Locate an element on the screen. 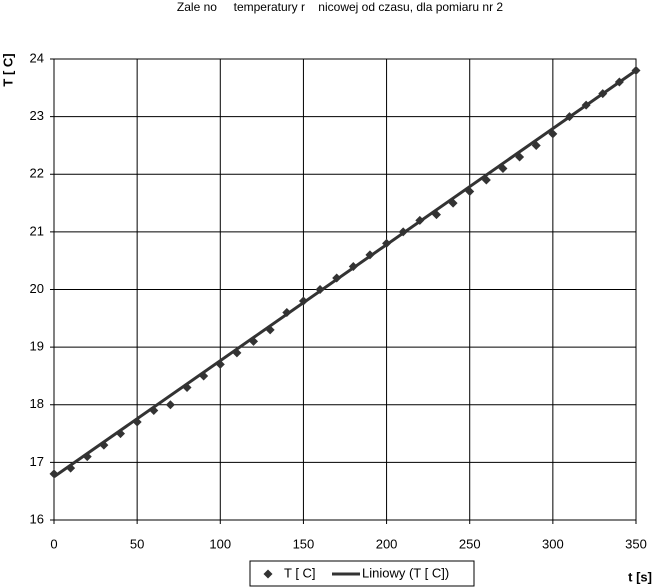 The height and width of the screenshot is (588, 653). x-axis-label: t [s] is located at coordinates (640, 576).